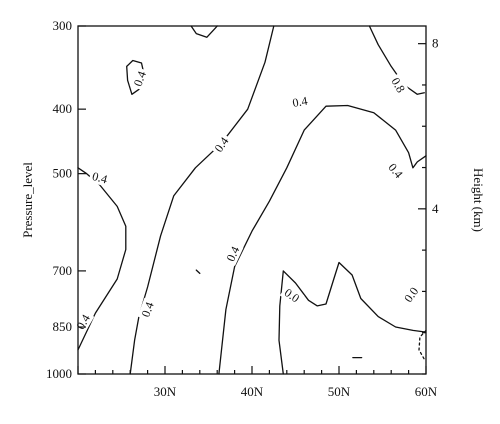  Describe the element at coordinates (83, 322) in the screenshot. I see `label-04-c: 0.4` at that location.